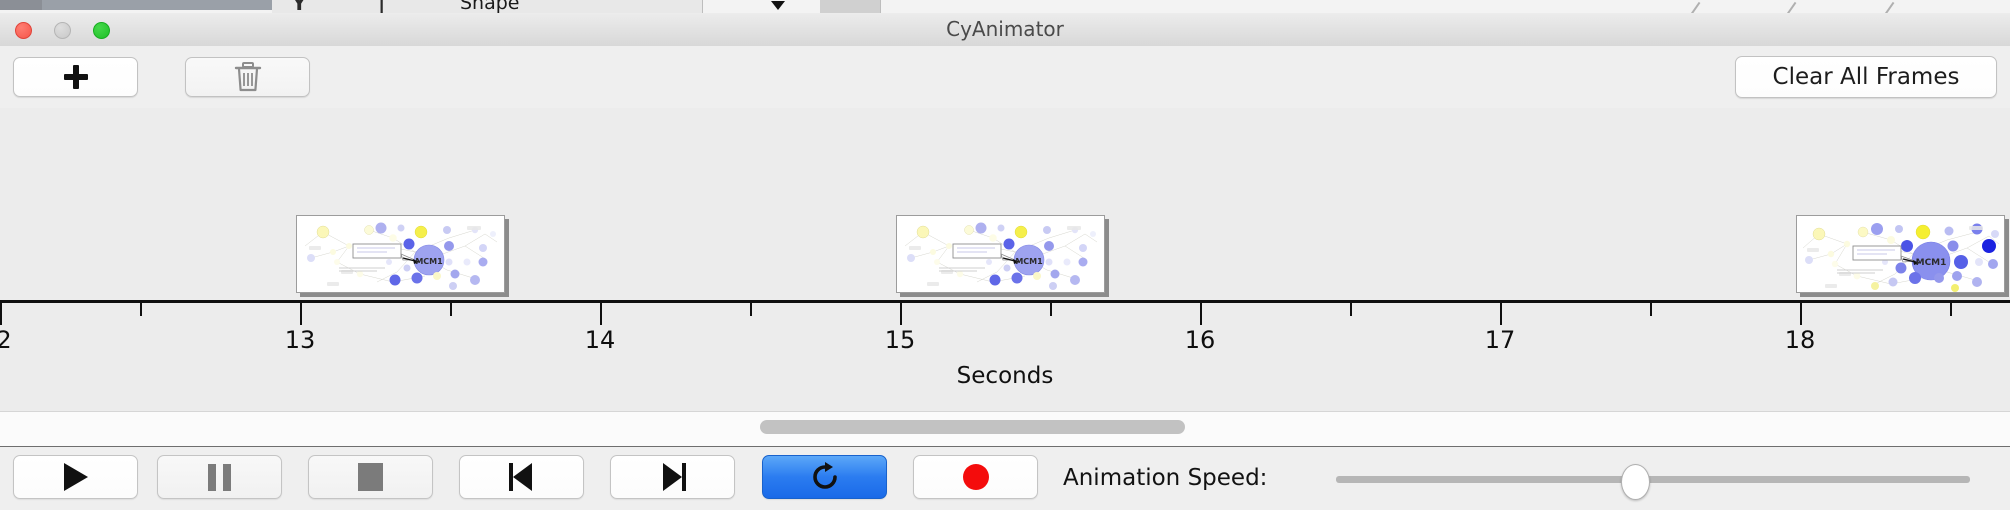 The image size is (2010, 510). Describe the element at coordinates (1200, 340) in the screenshot. I see `tick-label: 16` at that location.